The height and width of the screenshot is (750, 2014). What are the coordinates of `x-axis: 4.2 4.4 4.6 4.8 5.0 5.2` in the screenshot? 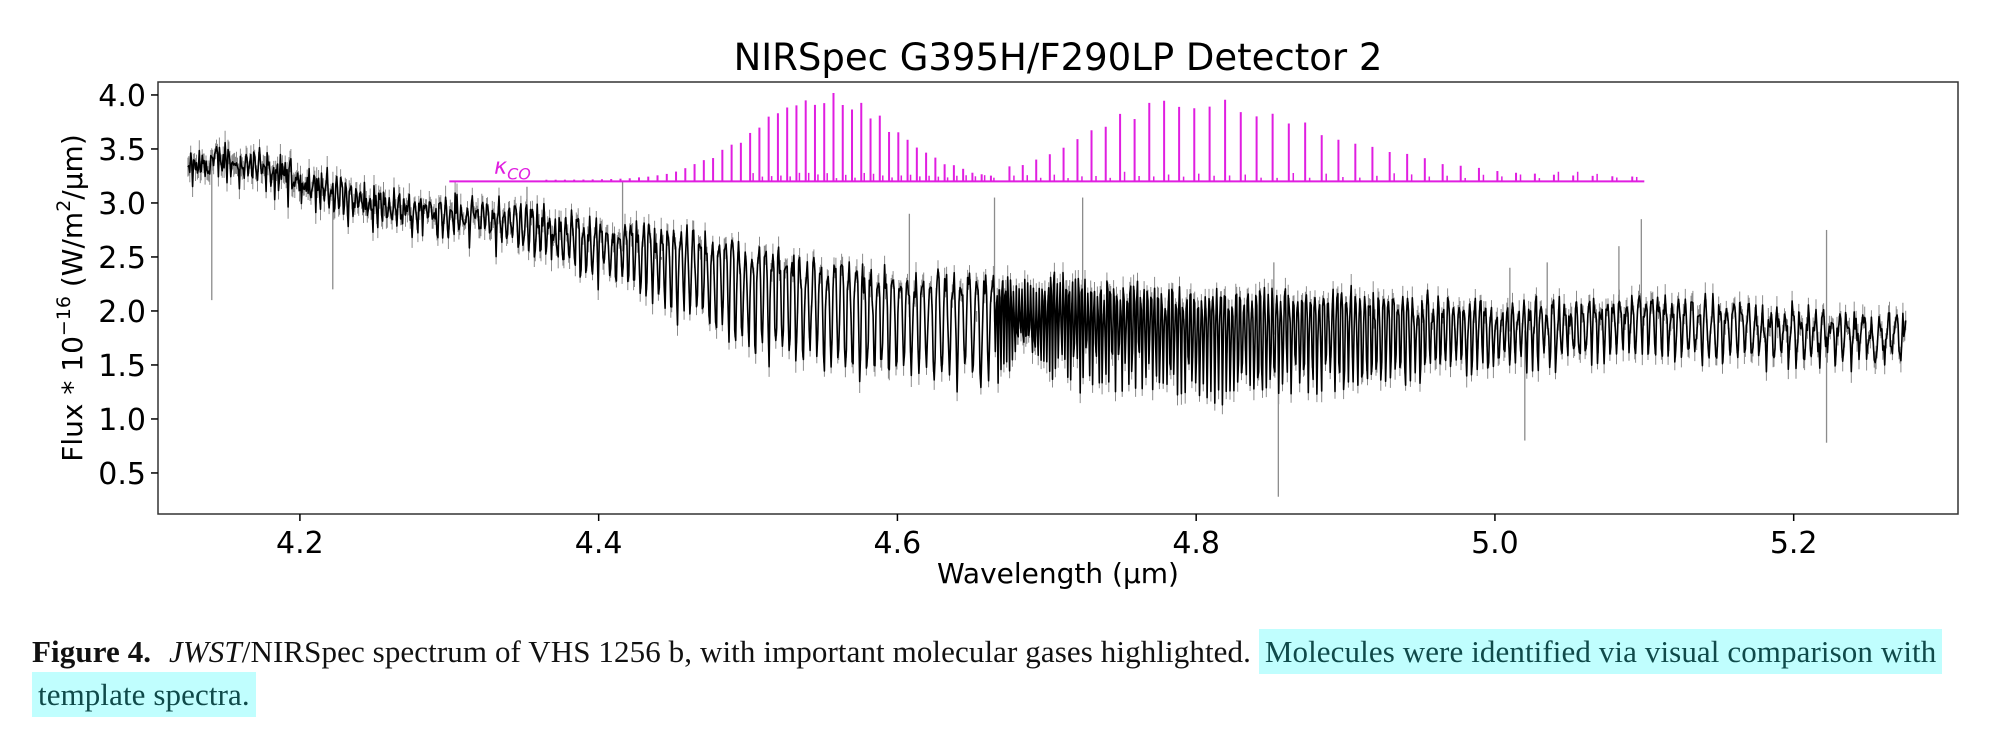 It's located at (1047, 537).